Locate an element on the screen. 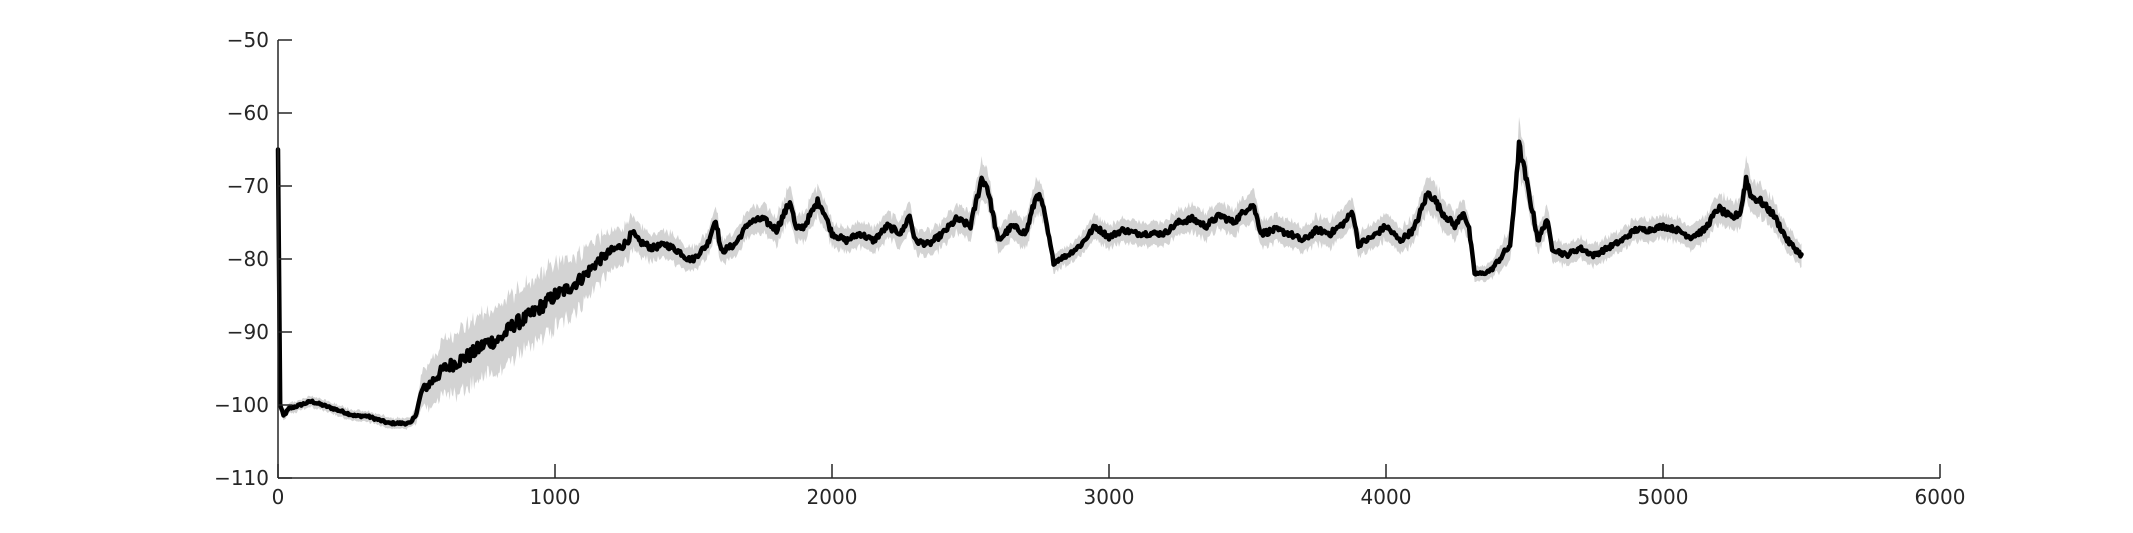  y-tick-label: −90 is located at coordinates (248, 332).